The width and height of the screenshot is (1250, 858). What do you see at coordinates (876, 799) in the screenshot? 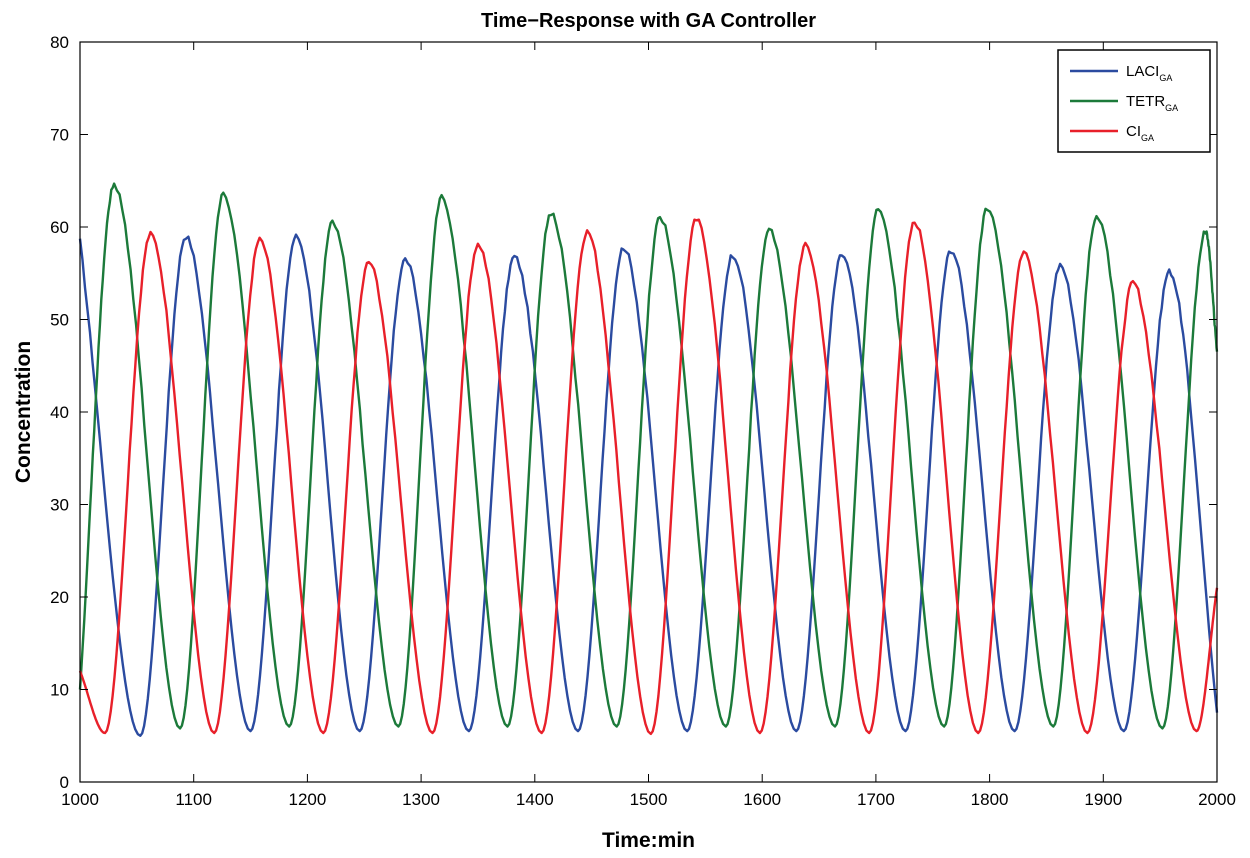
I see `x-tick-label: 1700` at bounding box center [876, 799].